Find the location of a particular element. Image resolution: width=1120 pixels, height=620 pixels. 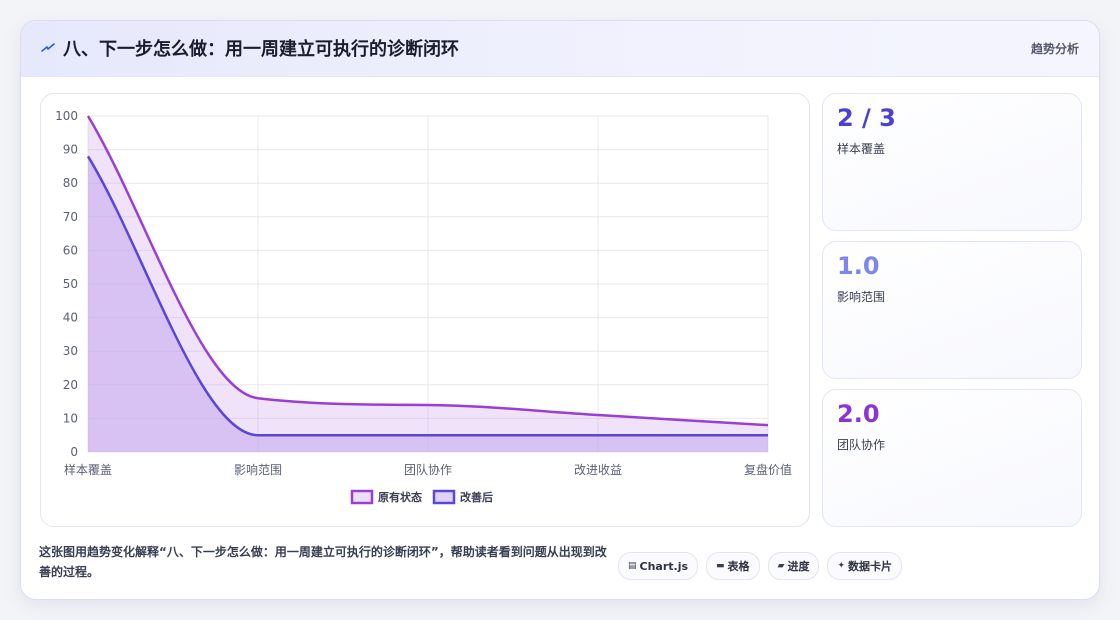

legend-label: 原有状态 is located at coordinates (400, 497).